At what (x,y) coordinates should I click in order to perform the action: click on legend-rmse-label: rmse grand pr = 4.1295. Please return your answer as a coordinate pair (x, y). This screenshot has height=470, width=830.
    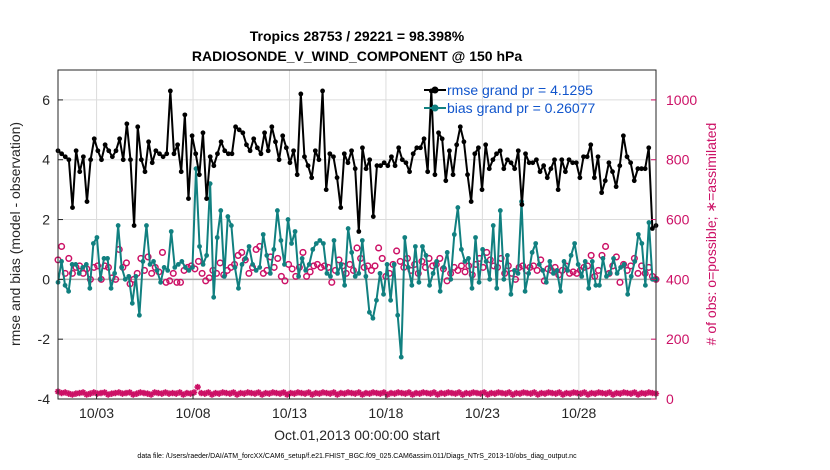
    Looking at the image, I should click on (520, 90).